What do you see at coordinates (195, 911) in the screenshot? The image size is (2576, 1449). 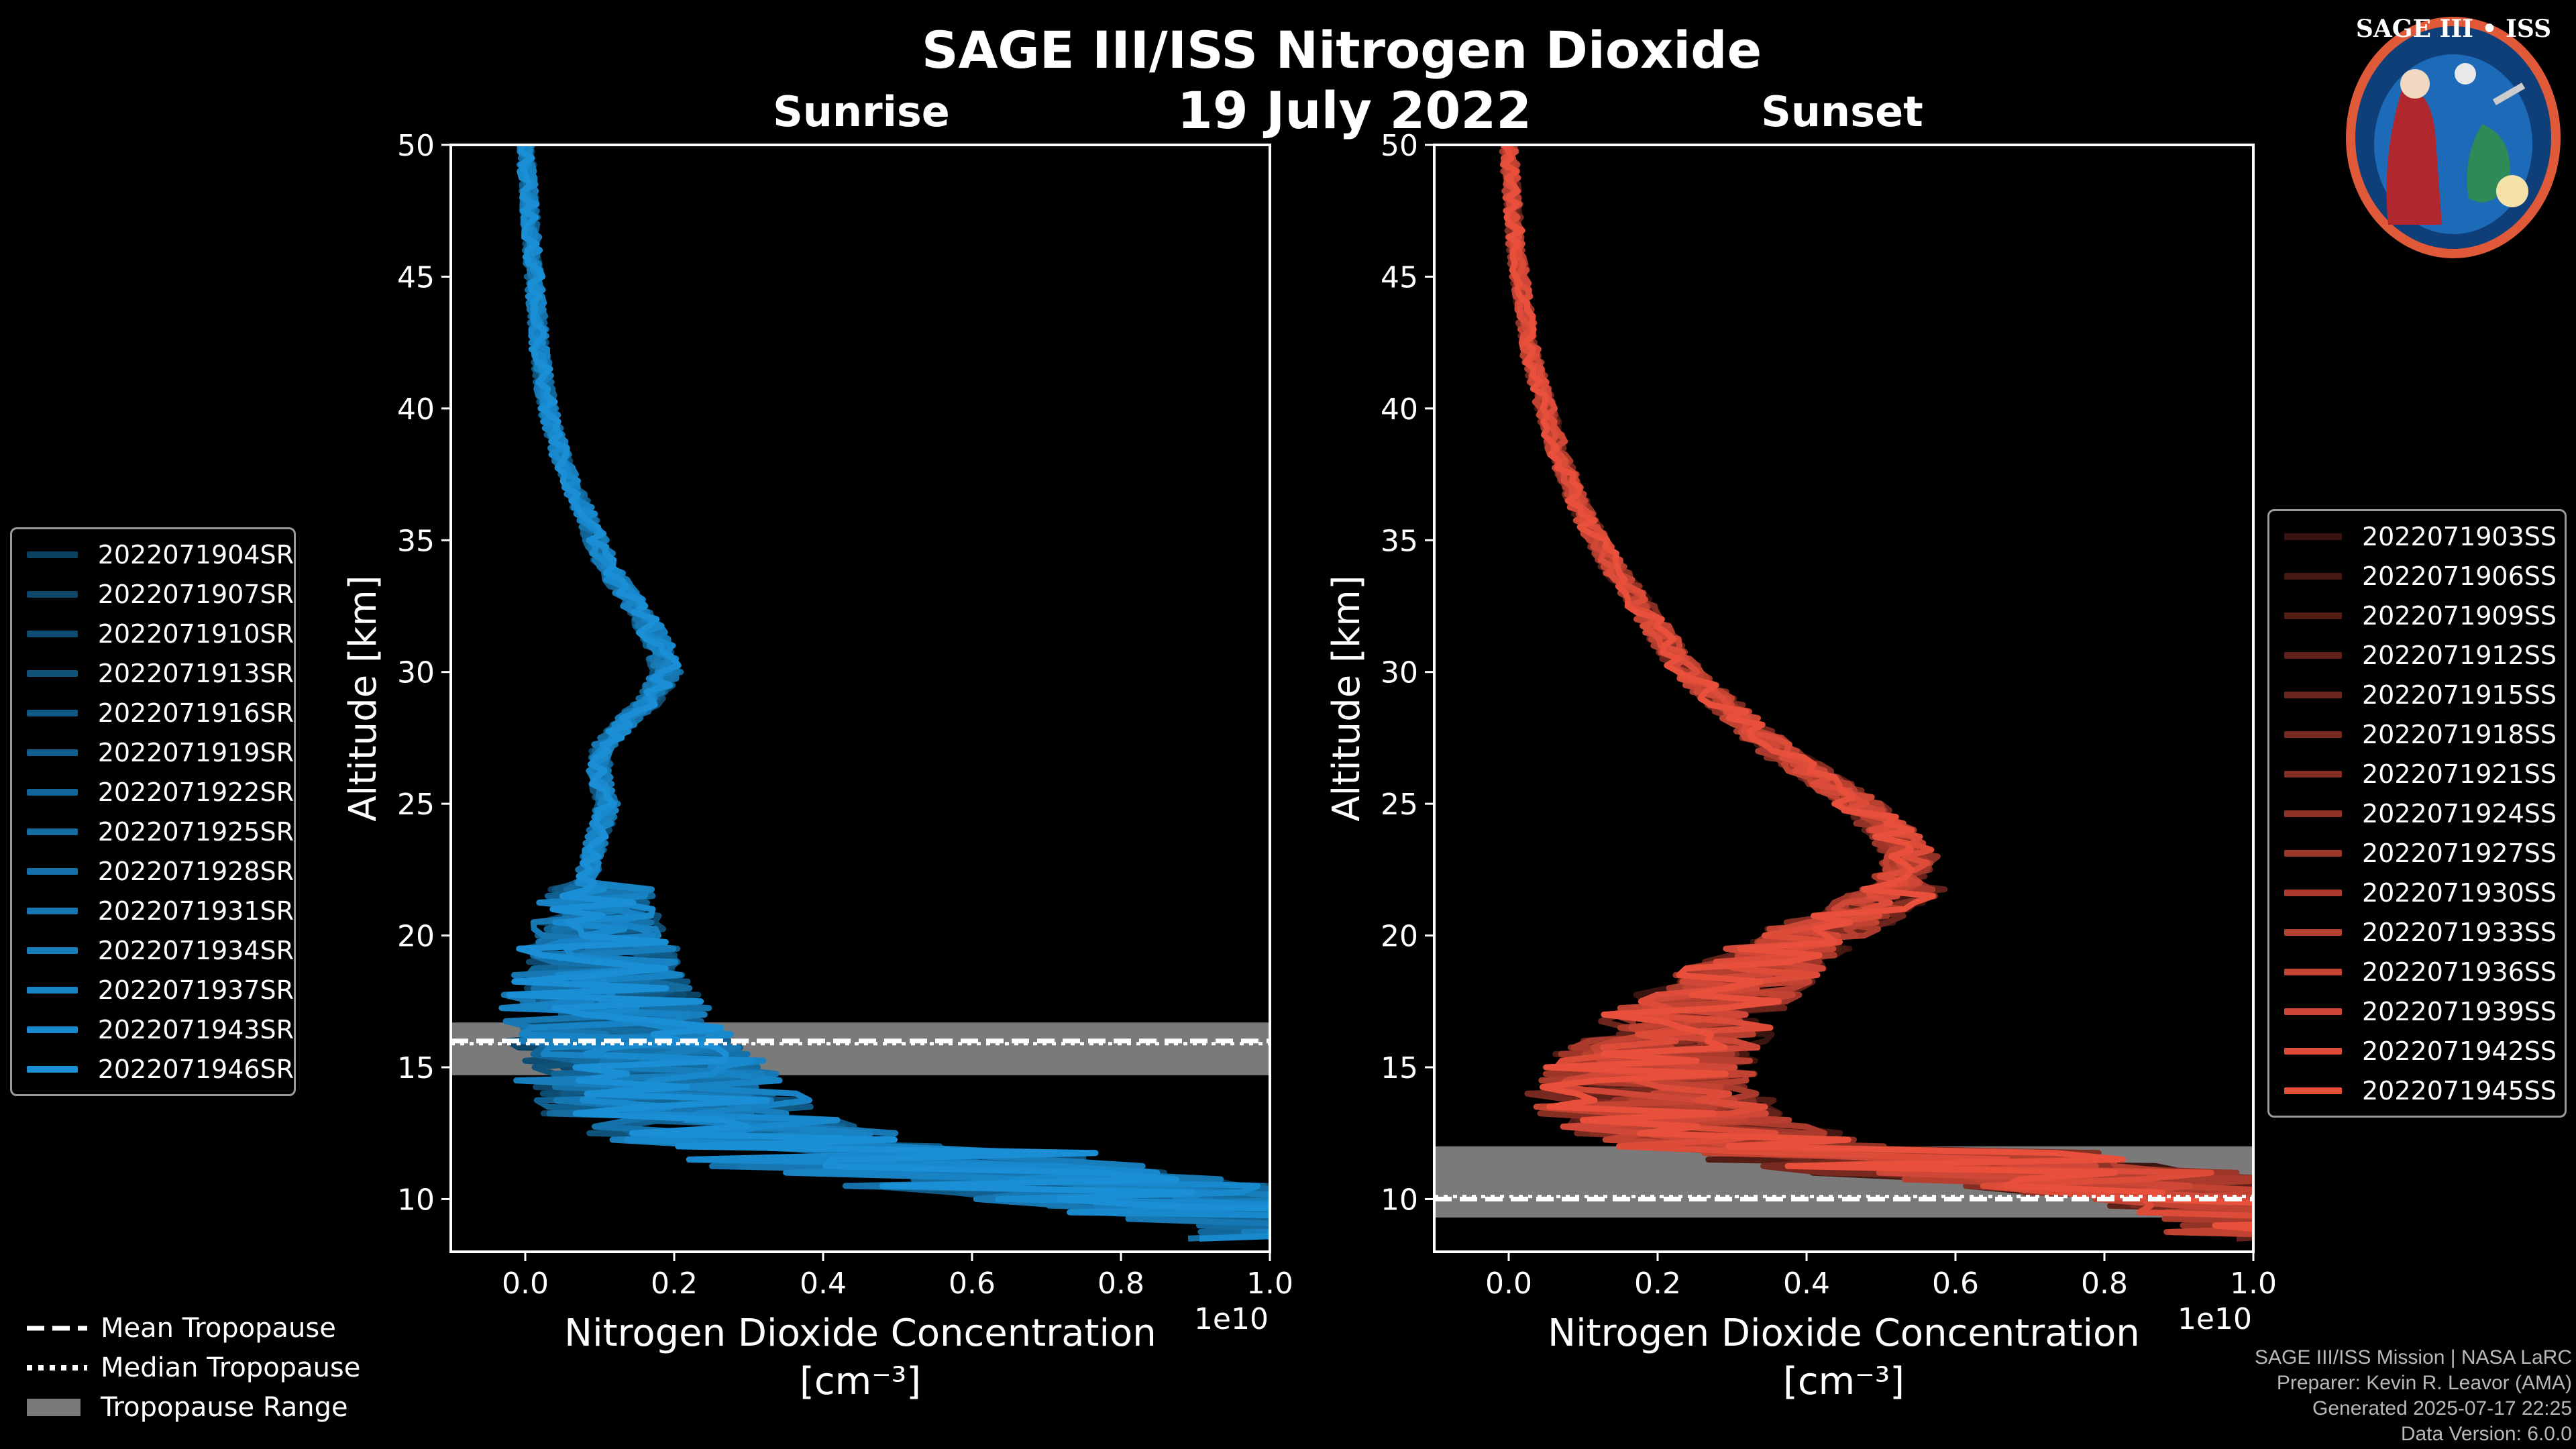 I see `legend-label: 2022071931SR` at bounding box center [195, 911].